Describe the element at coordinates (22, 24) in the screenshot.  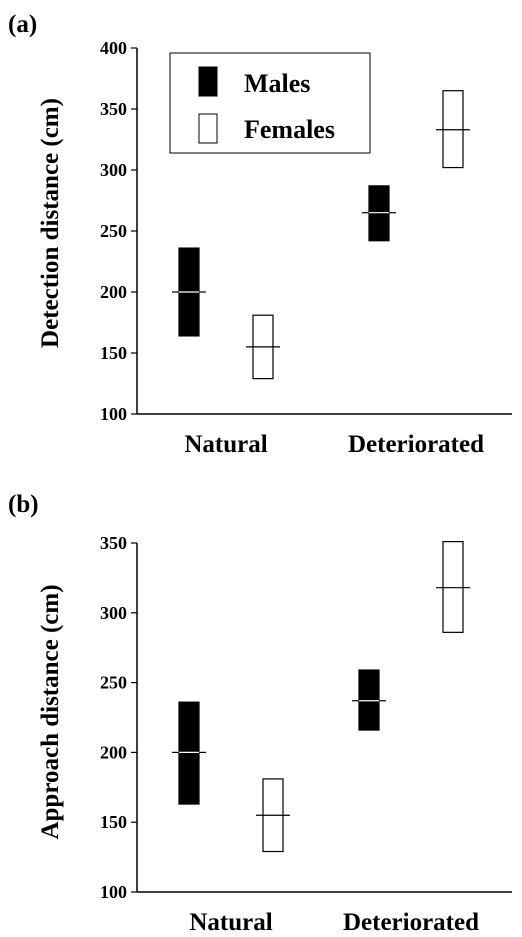
I see `panel-a-label: (a)` at that location.